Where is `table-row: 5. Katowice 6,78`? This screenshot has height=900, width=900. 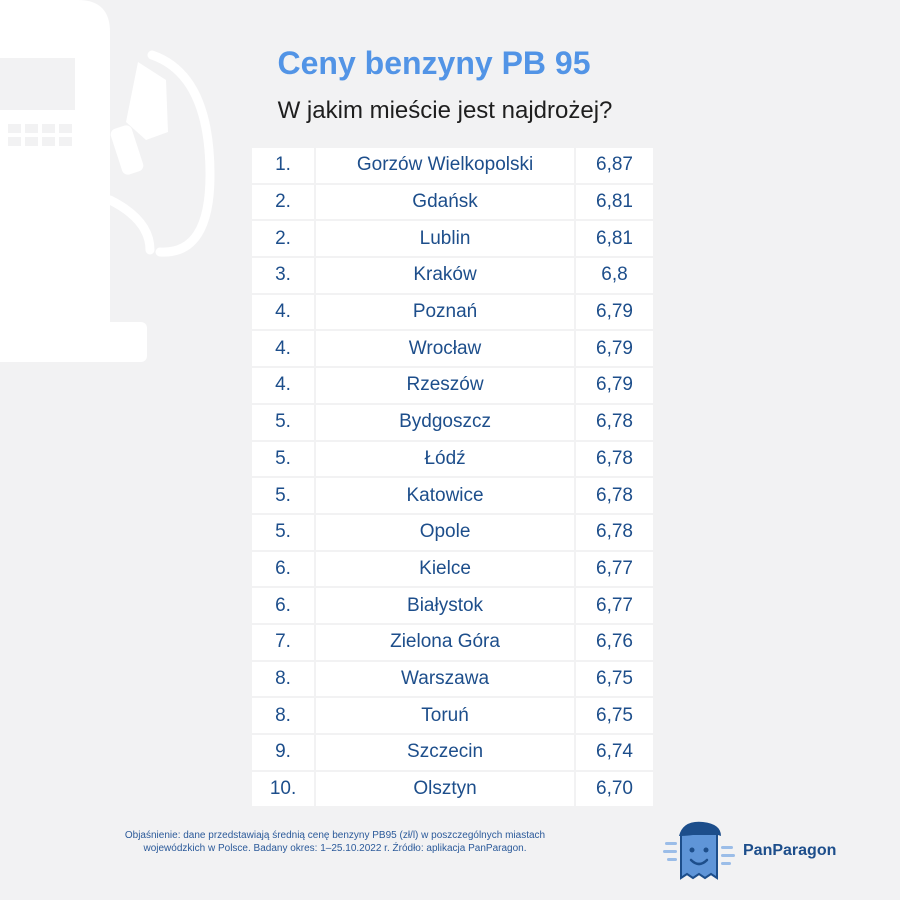
table-row: 5. Katowice 6,78 is located at coordinates (452, 495).